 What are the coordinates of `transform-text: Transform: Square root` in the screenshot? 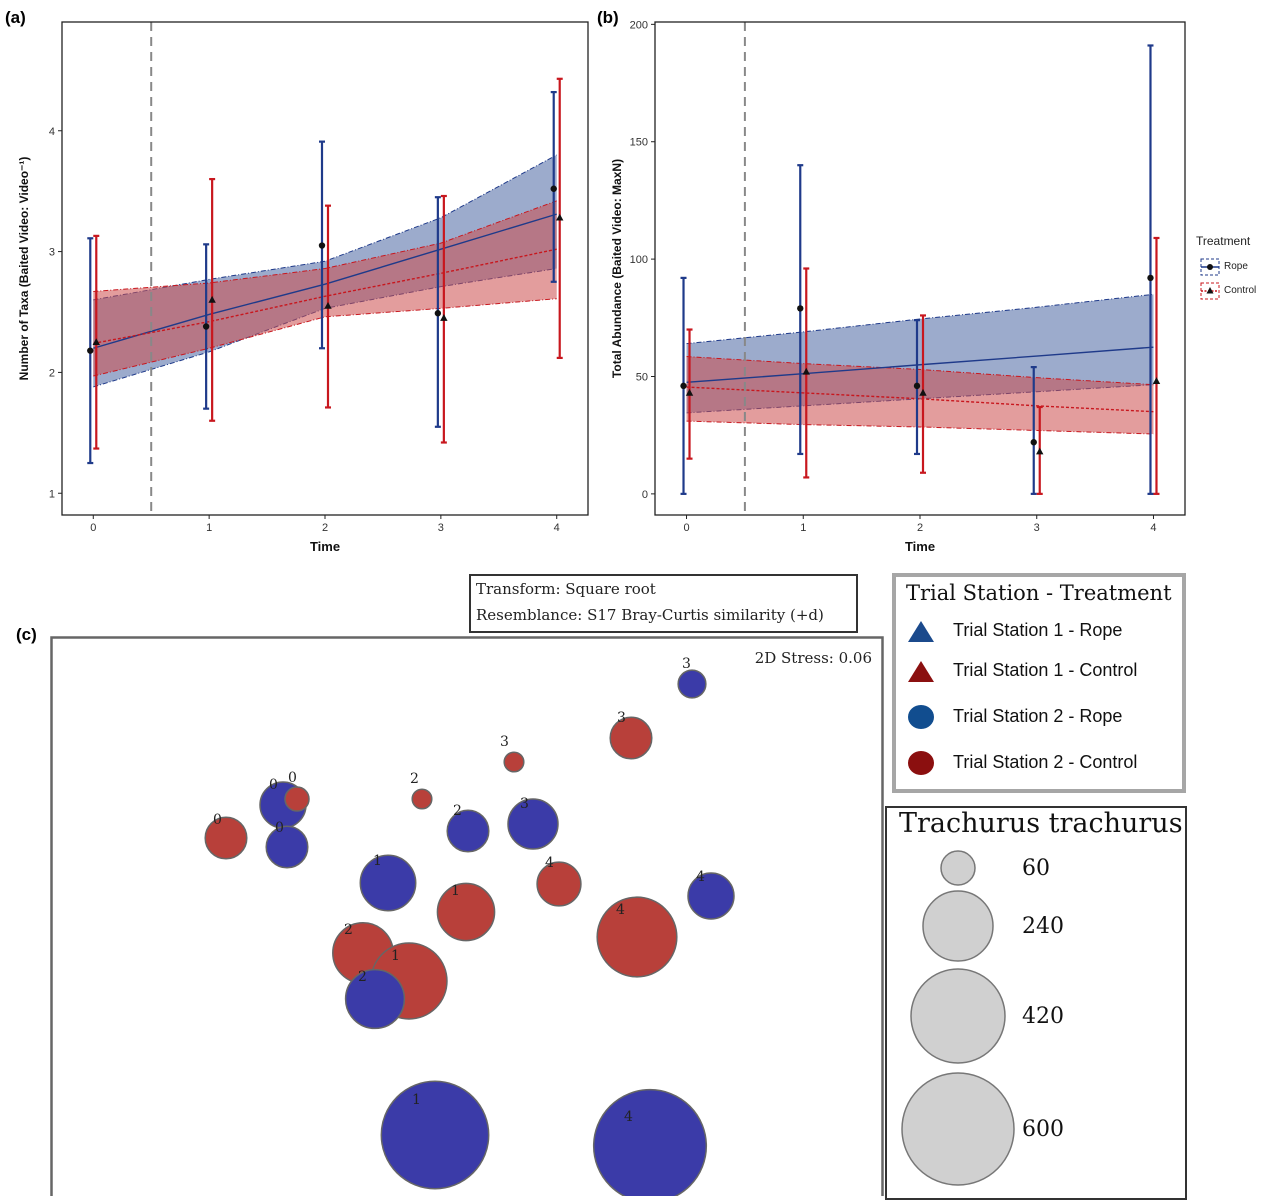 It's located at (566, 589).